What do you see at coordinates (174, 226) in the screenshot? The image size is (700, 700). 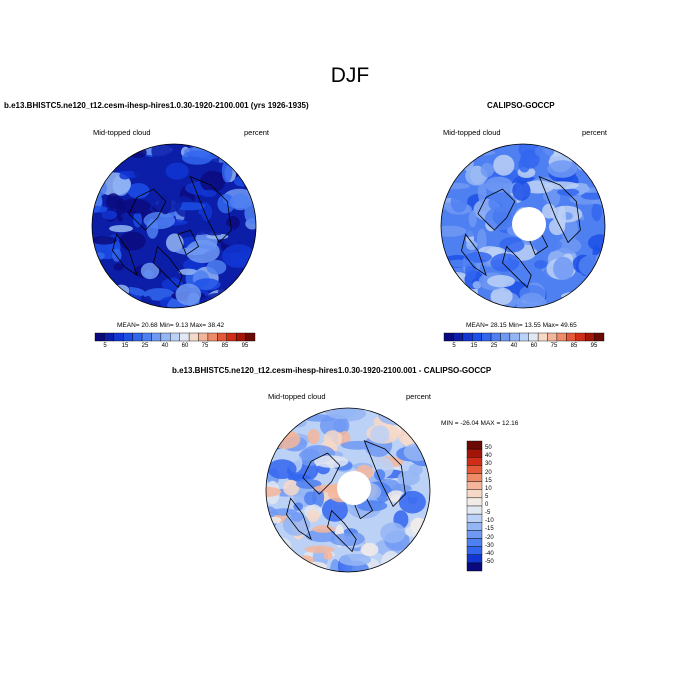 I see `map-boundary` at bounding box center [174, 226].